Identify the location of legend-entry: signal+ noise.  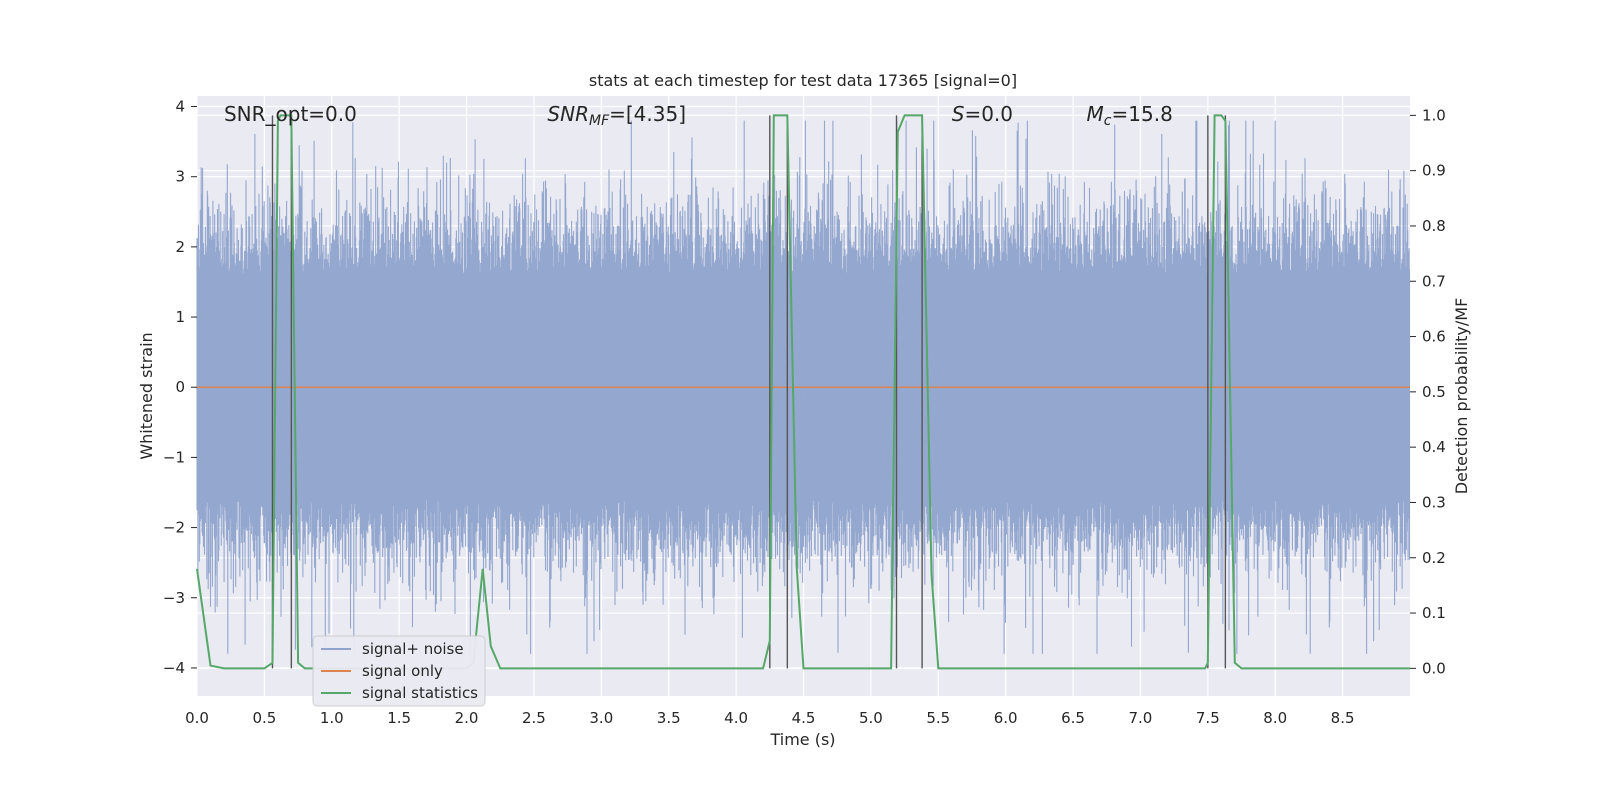
(413, 649).